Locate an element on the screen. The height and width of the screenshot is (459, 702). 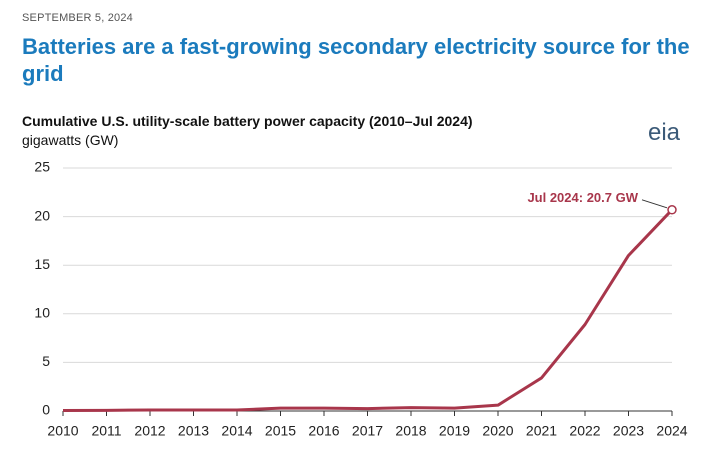
annotation-leader is located at coordinates (654, 204).